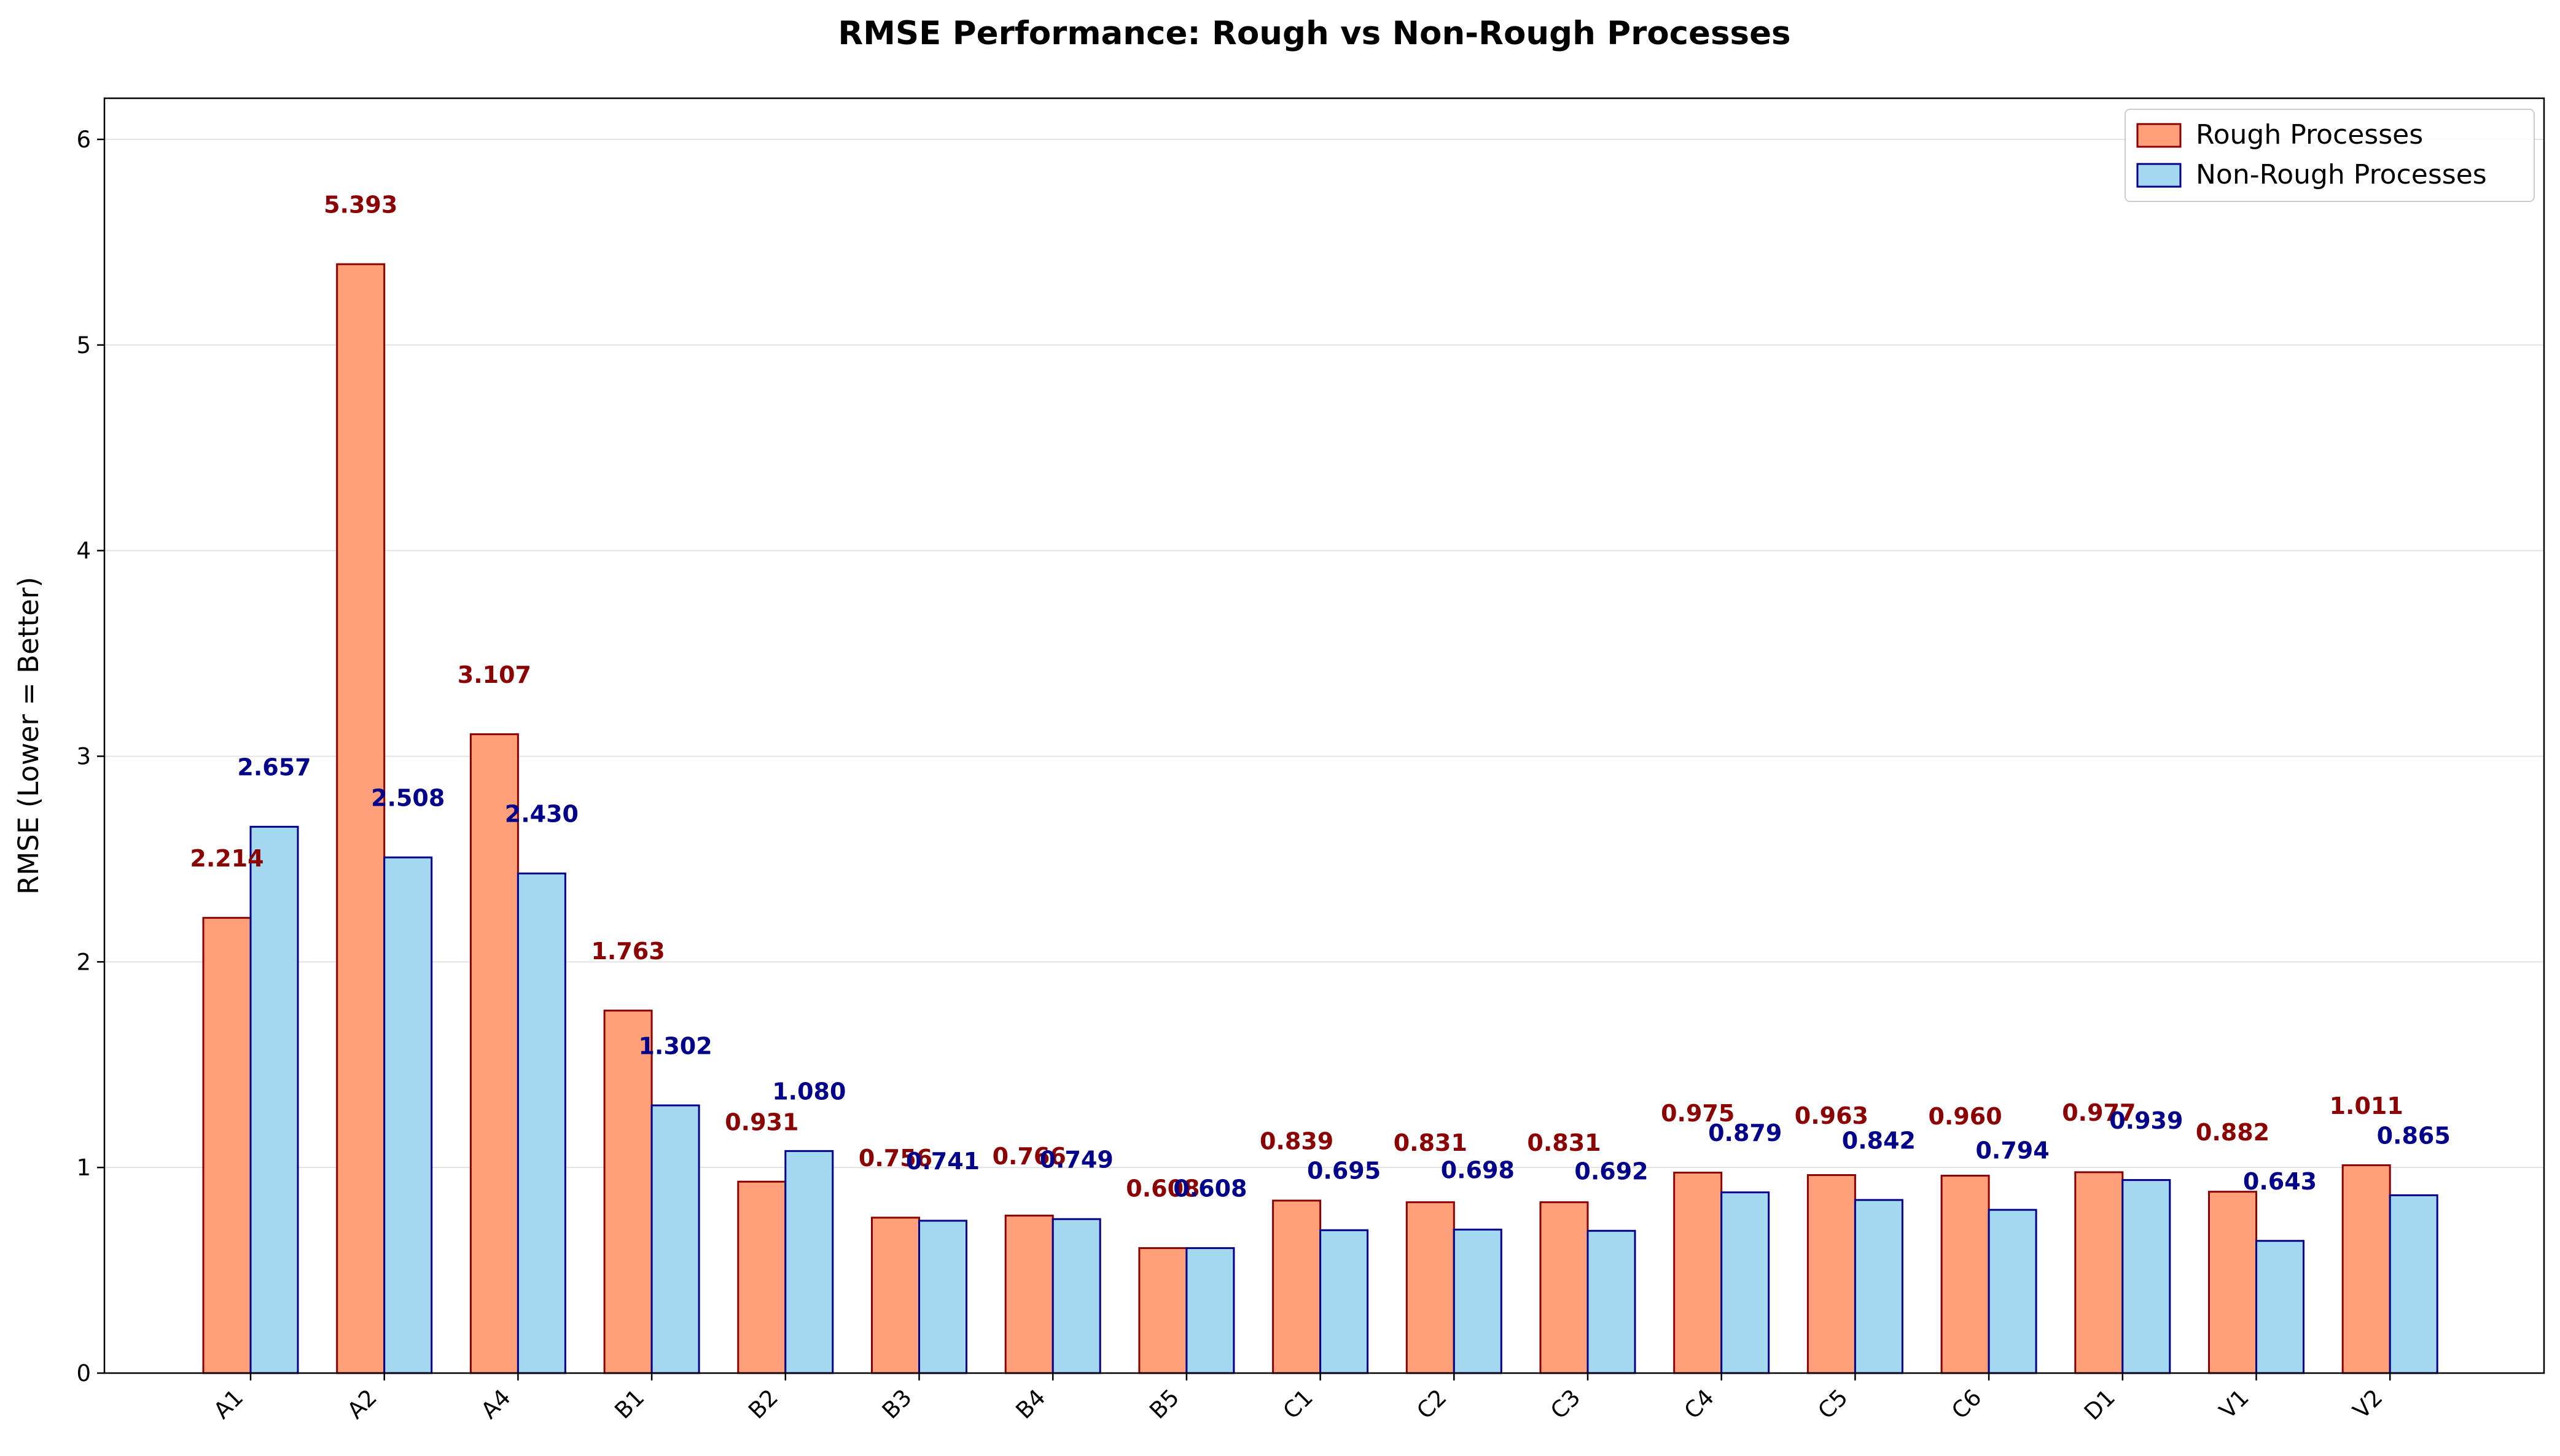 The width and height of the screenshot is (2560, 1456). I want to click on value-label-non-rough: 0.865, so click(2414, 1136).